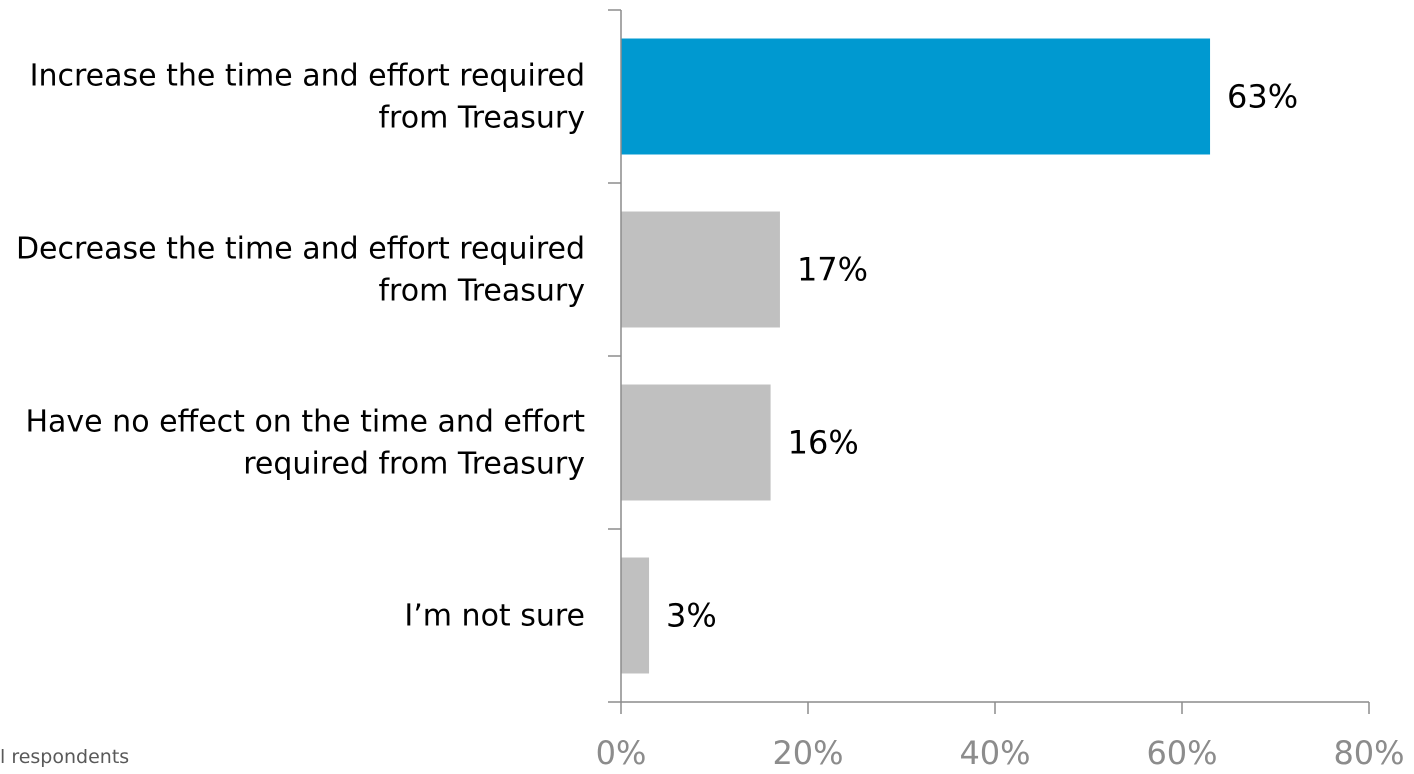  Describe the element at coordinates (832, 270) in the screenshot. I see `data-label-2: 17%` at that location.